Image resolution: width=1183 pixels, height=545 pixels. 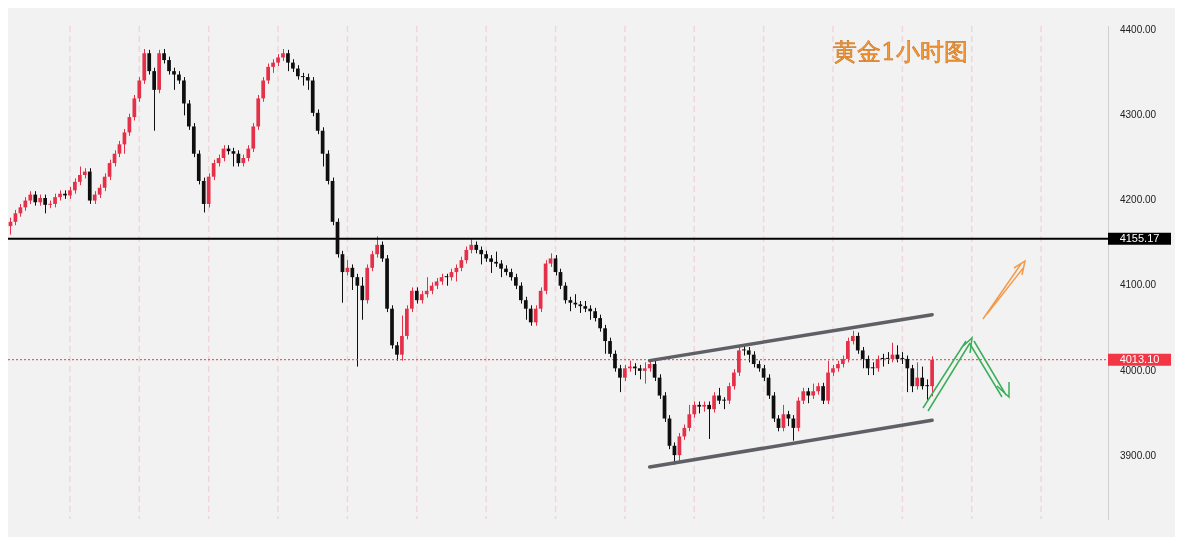 What do you see at coordinates (1138, 455) in the screenshot?
I see `y-tick-label: 3900.00` at bounding box center [1138, 455].